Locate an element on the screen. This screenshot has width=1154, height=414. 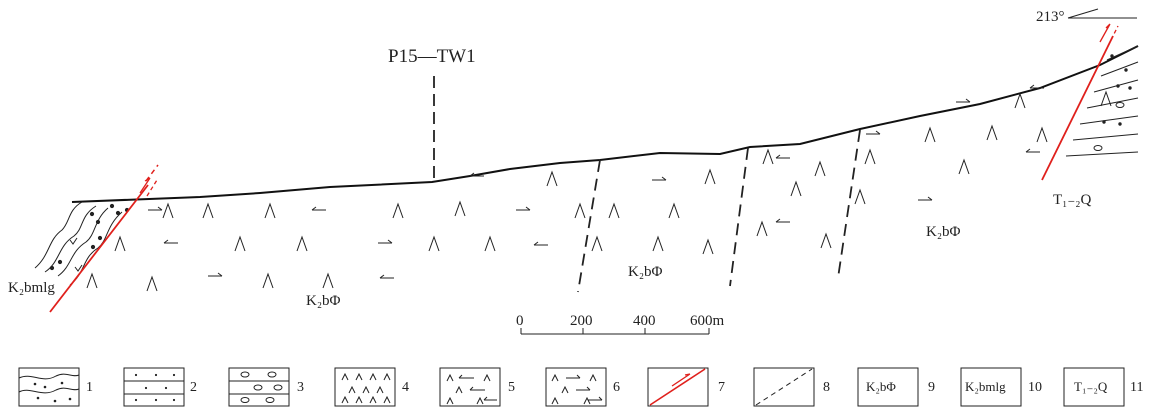
legend-item-3: 3 is located at coordinates (266, 387).